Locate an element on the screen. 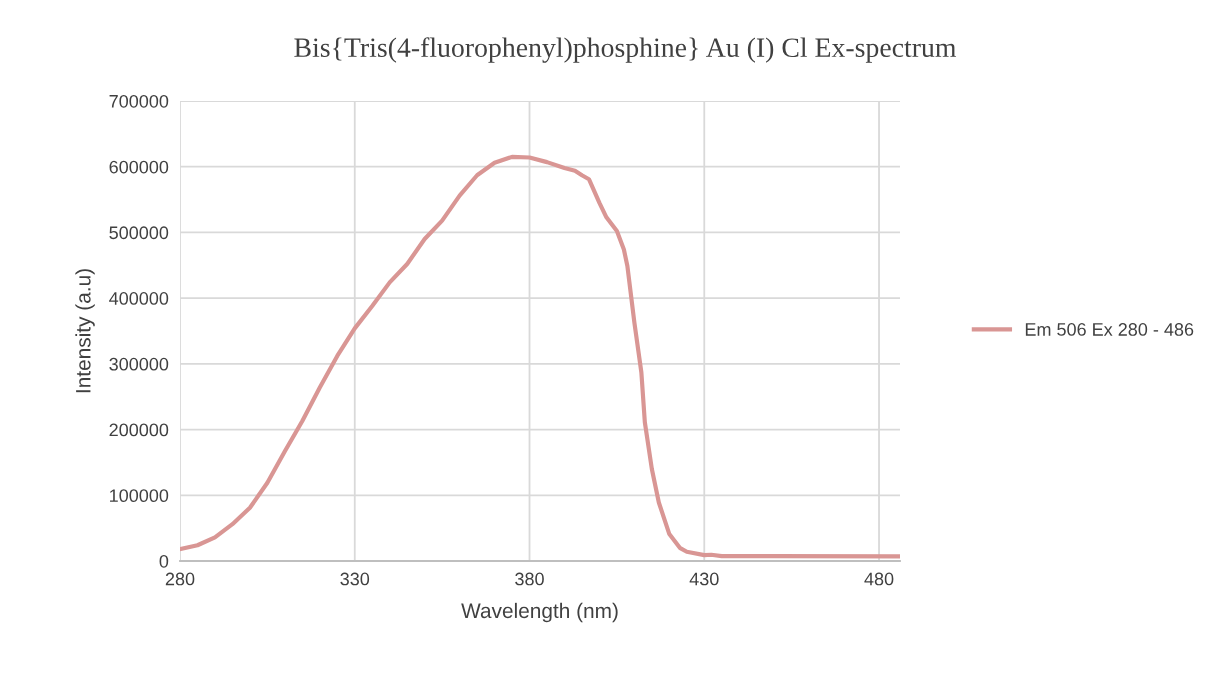  chart-title: Bis{Tris(4-fluorophenyl)phosphine} Au (I) Cl Ex-spectrum is located at coordinates (625, 50).